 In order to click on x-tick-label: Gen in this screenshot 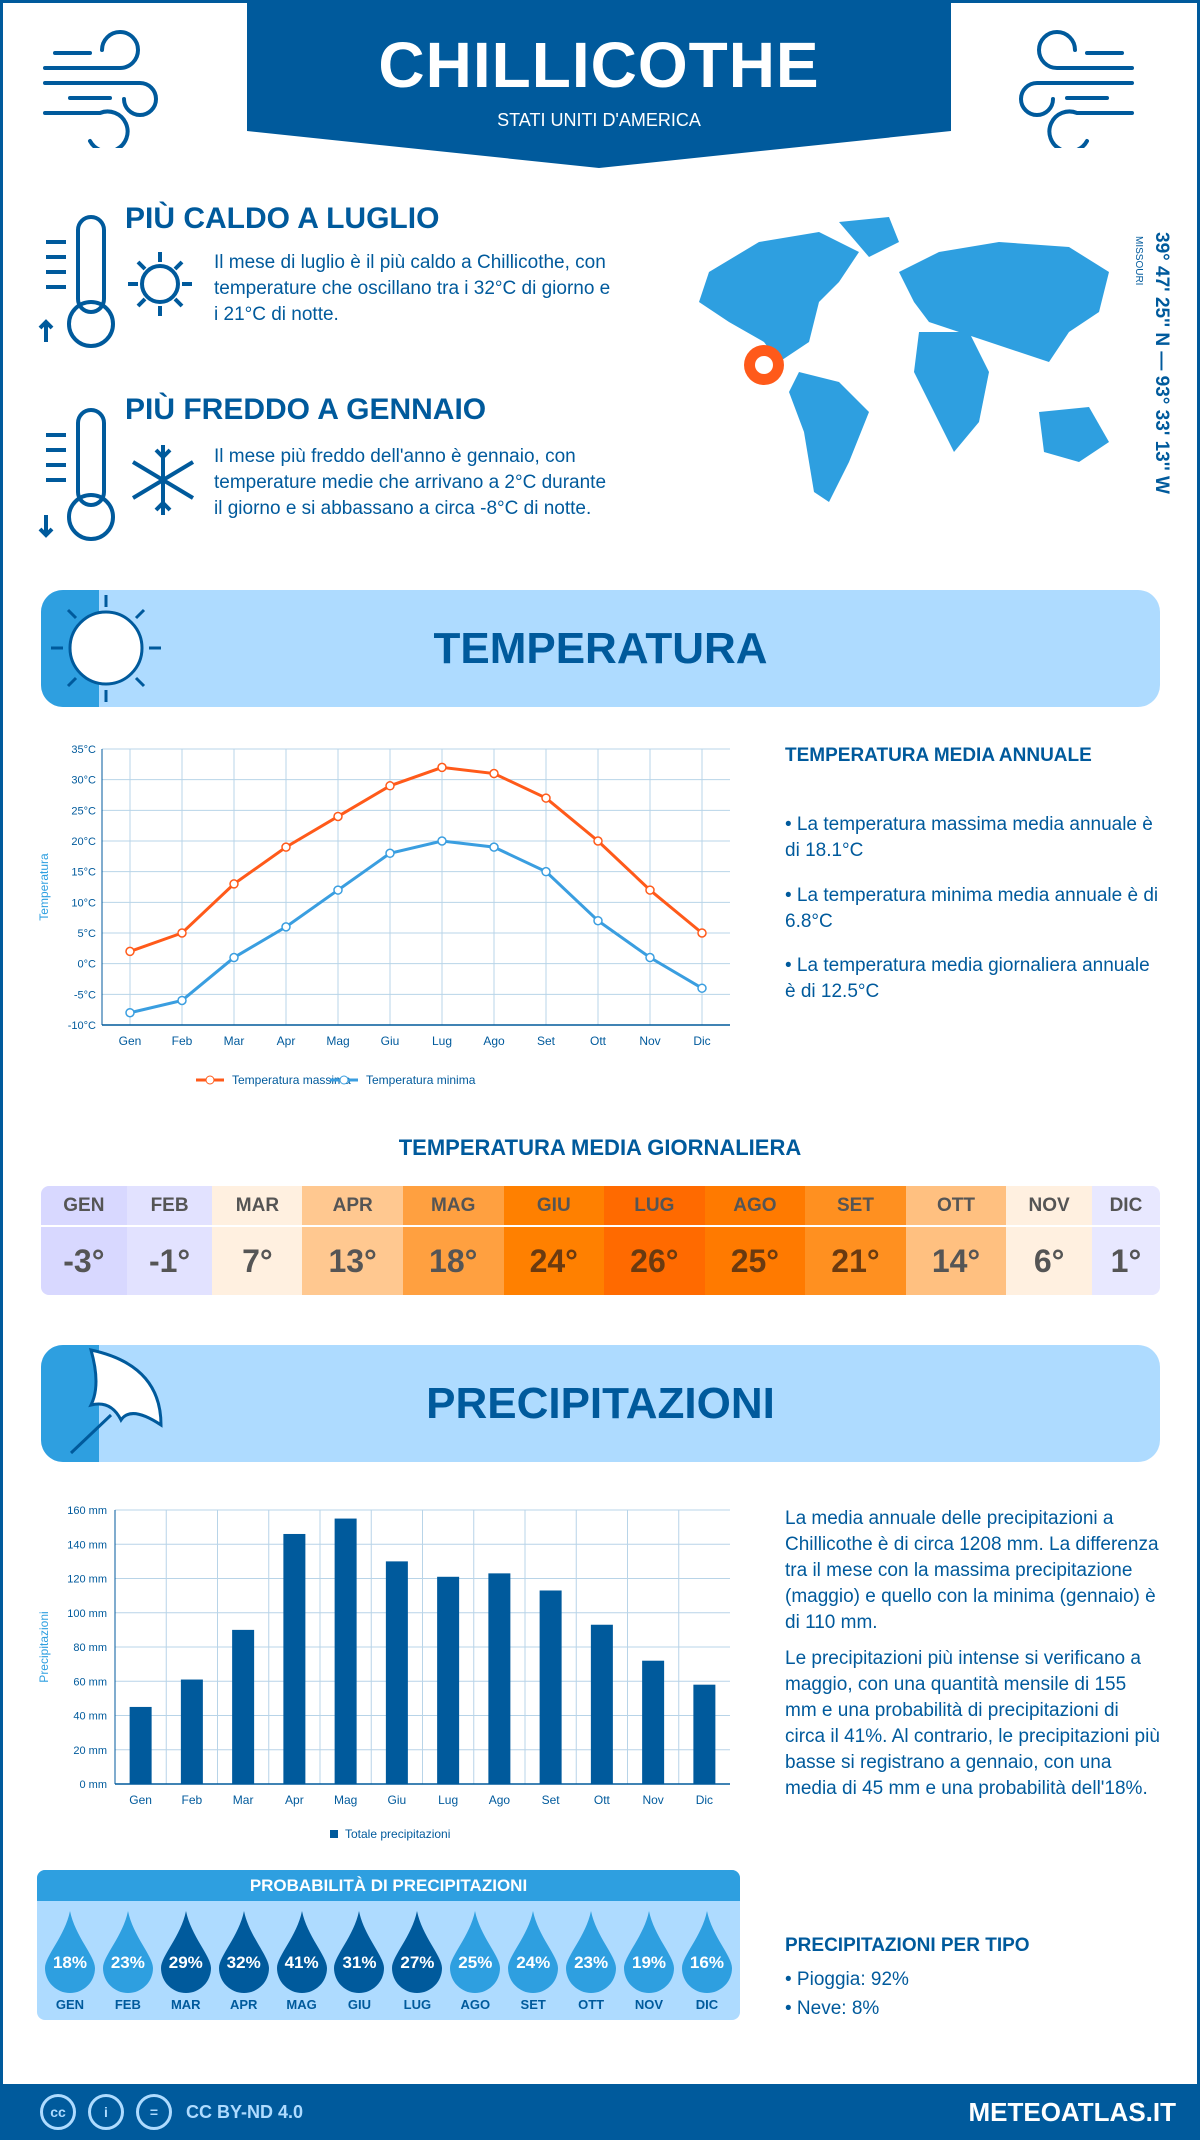, I will do `click(130, 1041)`.